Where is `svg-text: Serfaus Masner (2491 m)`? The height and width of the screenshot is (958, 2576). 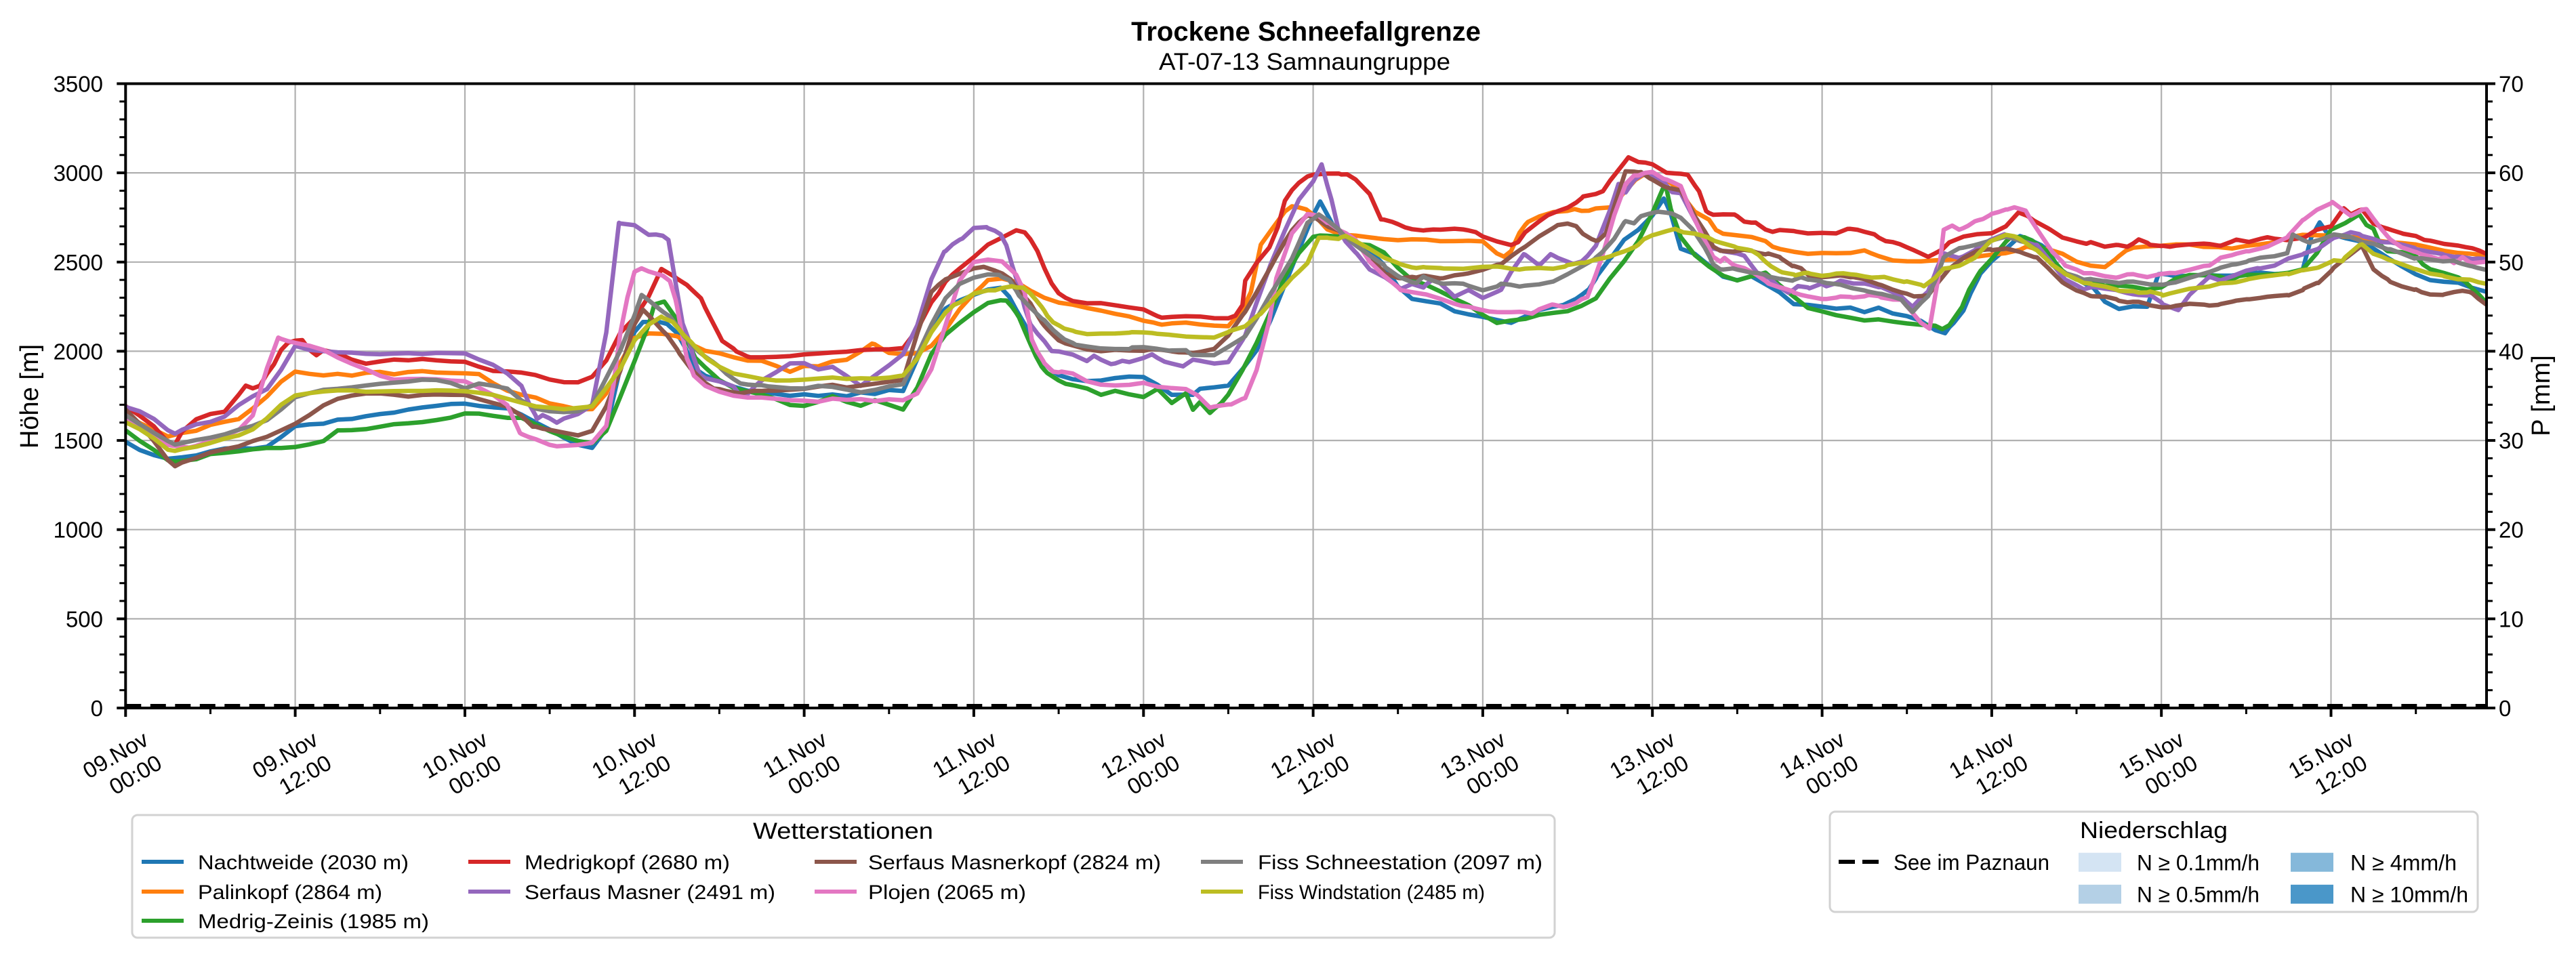
svg-text: Serfaus Masner (2491 m) is located at coordinates (650, 892).